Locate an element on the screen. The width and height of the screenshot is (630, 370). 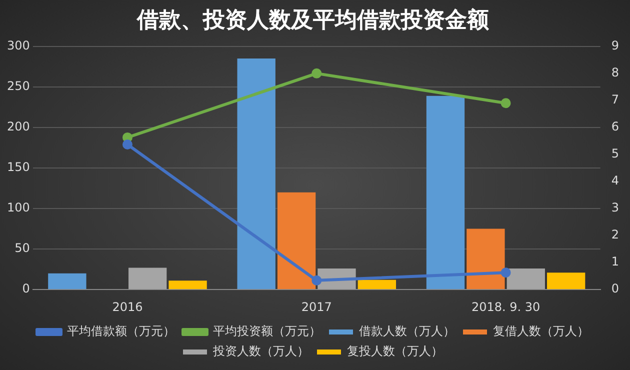
y2-tick-label: 1 is located at coordinates (615, 261).